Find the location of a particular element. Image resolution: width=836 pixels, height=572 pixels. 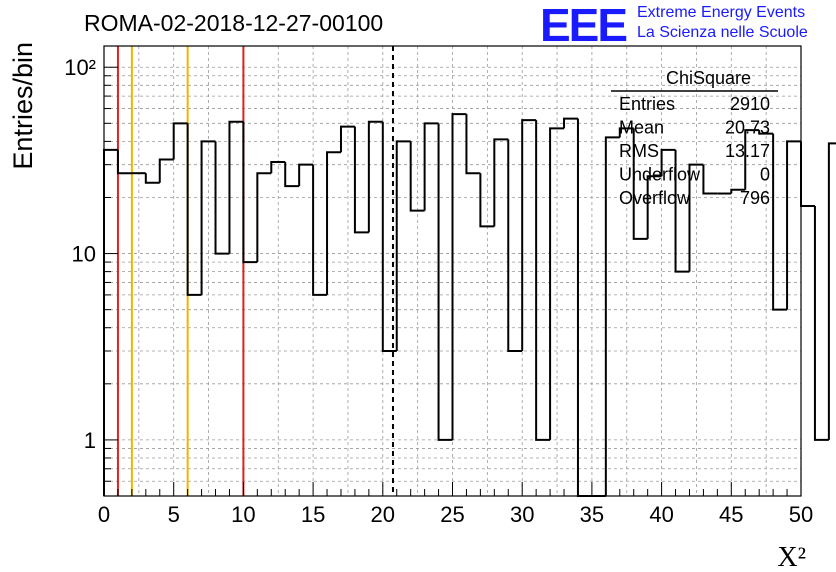

logo-mark: EEE is located at coordinates (584, 25).